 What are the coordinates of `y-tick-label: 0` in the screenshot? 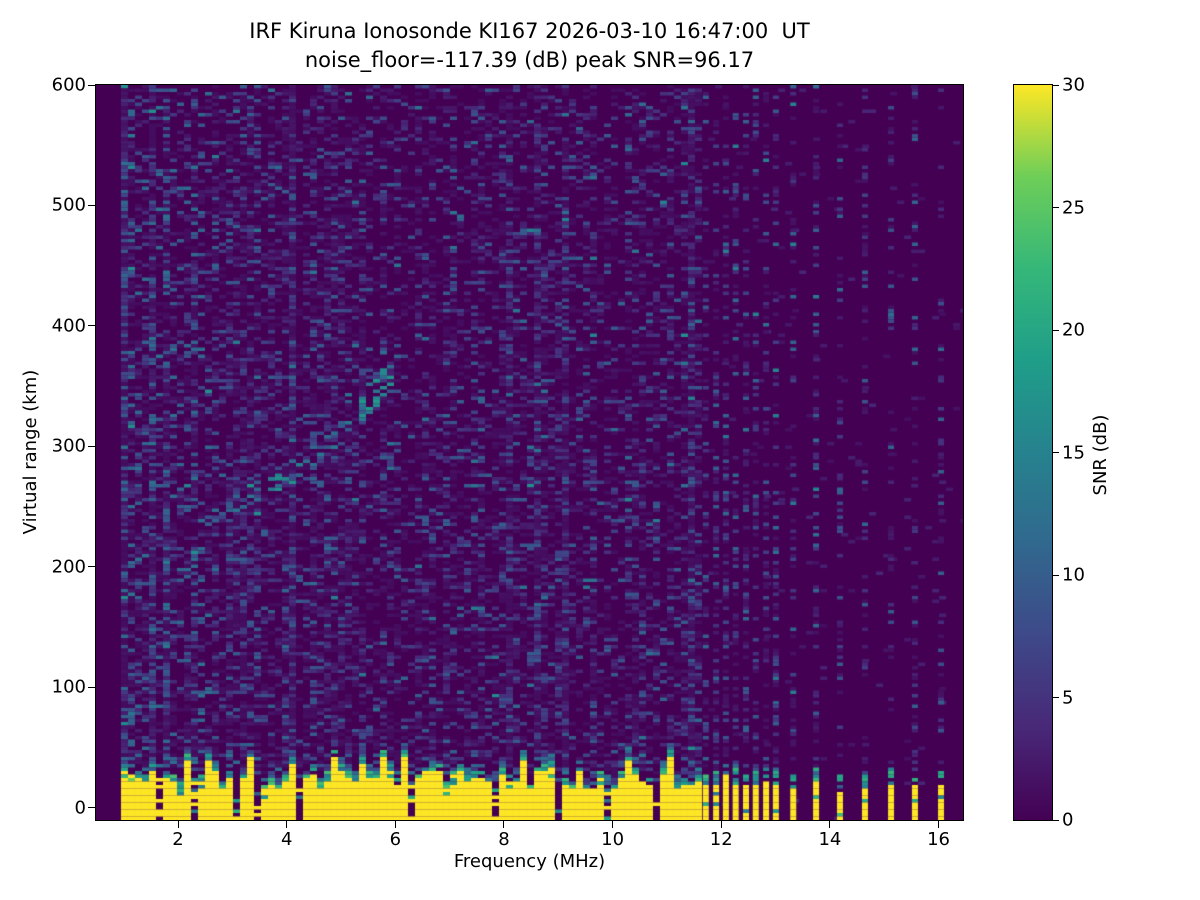 It's located at (80, 808).